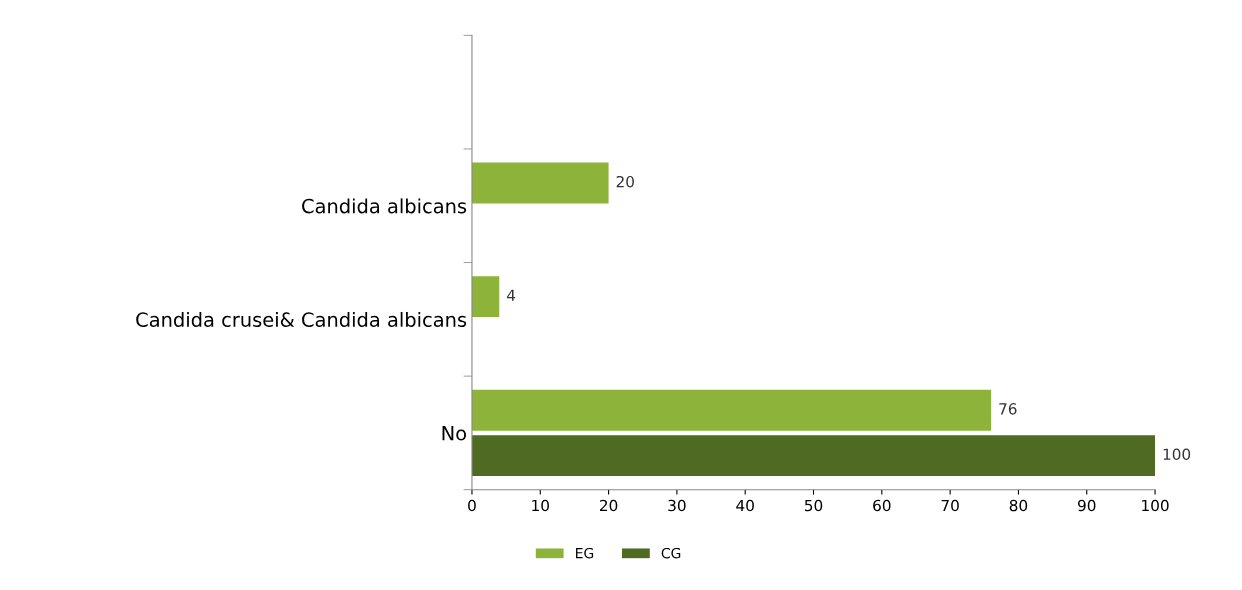  I want to click on legend-label: EG, so click(585, 553).